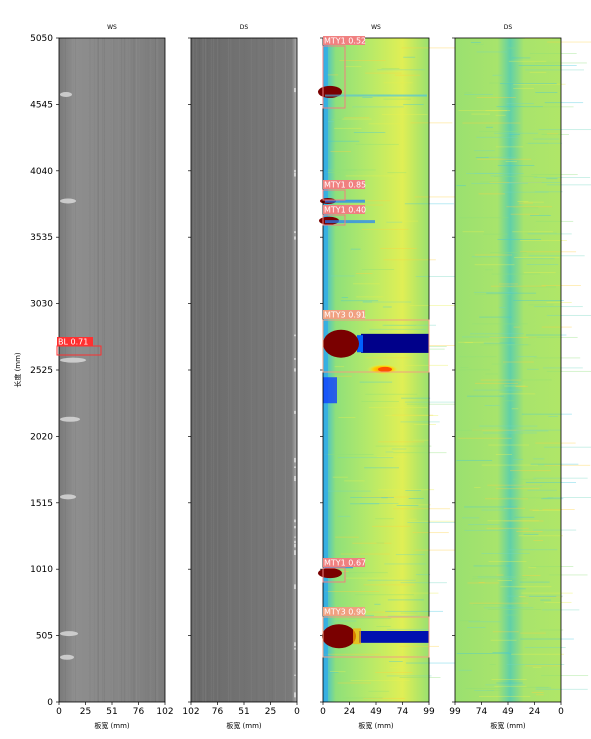 The image size is (591, 739). What do you see at coordinates (79, 346) in the screenshot?
I see `detection-box: BL 0.71` at bounding box center [79, 346].